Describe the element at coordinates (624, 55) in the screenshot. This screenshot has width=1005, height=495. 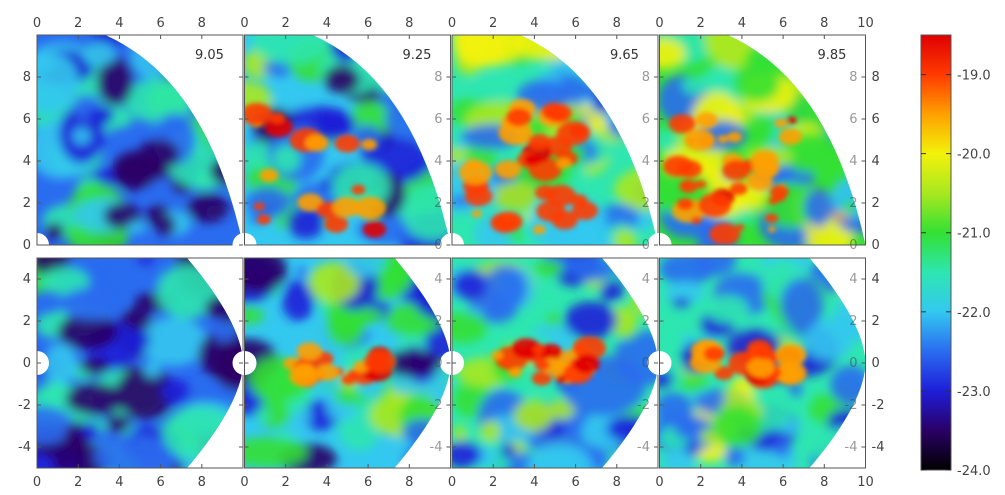
I see `time-label: 9.65` at that location.